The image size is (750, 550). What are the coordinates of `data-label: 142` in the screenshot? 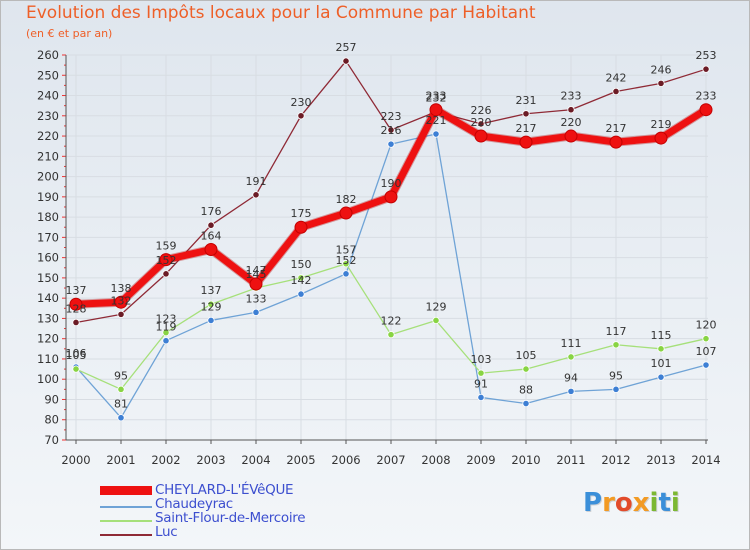 It's located at (301, 280).